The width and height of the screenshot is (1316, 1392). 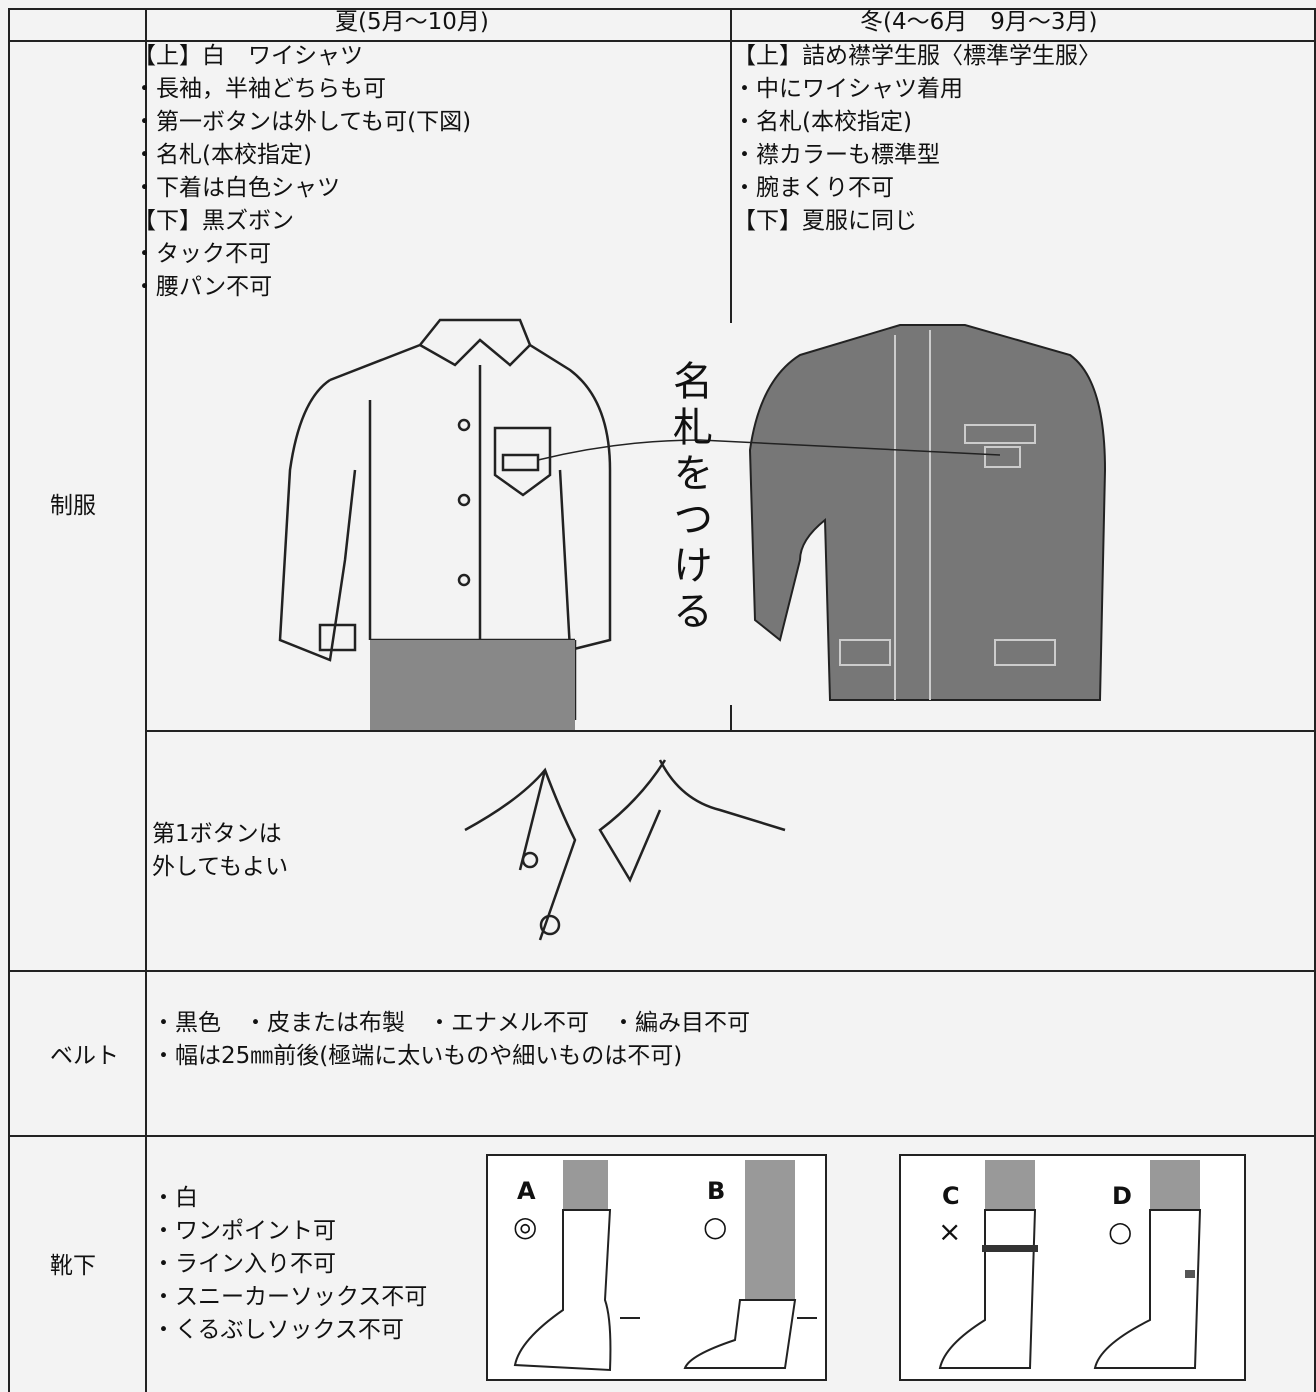 What do you see at coordinates (222, 155) in the screenshot?
I see `summer-line: ・名札(本校指定)` at bounding box center [222, 155].